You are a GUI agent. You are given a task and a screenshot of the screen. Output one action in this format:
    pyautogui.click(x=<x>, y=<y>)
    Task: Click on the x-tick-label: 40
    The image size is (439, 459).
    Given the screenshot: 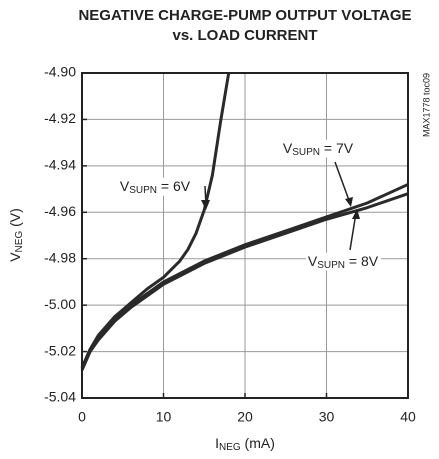 What is the action you would take?
    pyautogui.click(x=408, y=417)
    